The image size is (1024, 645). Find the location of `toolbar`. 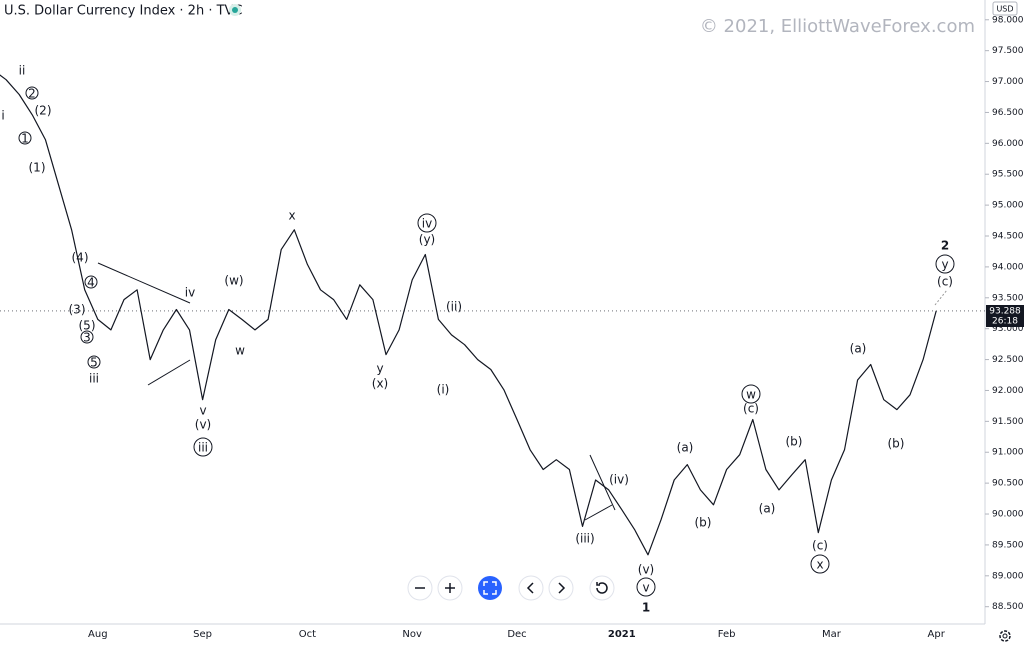

toolbar is located at coordinates (709, 608).